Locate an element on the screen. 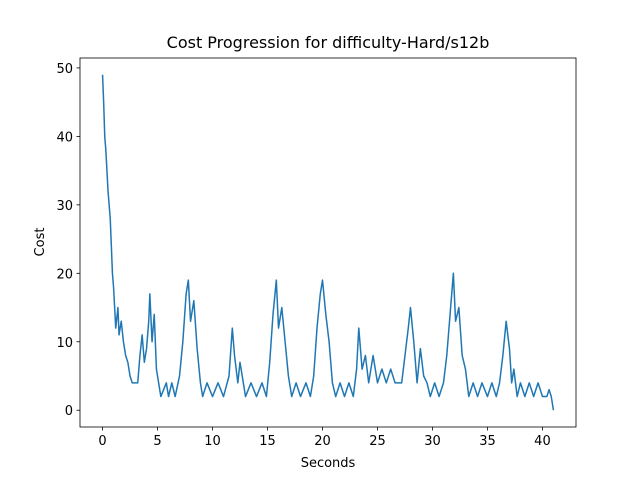 The width and height of the screenshot is (640, 480). x-tick-label: 25 is located at coordinates (377, 441).